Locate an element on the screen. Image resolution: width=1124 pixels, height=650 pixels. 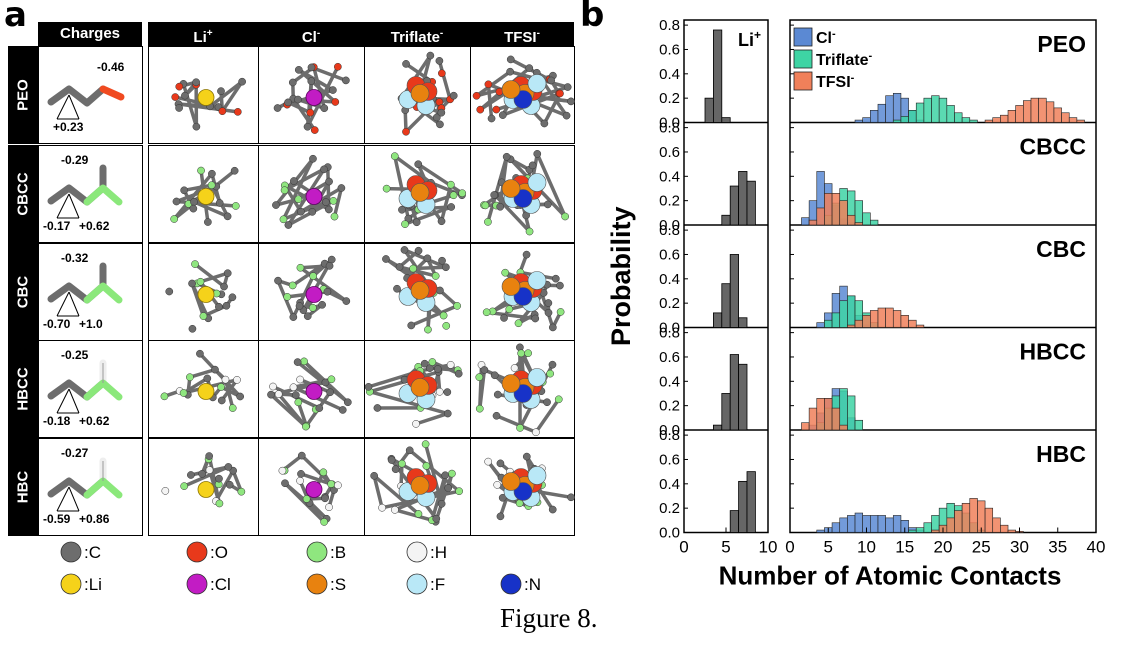
x-tick-label: 15 is located at coordinates (904, 547).